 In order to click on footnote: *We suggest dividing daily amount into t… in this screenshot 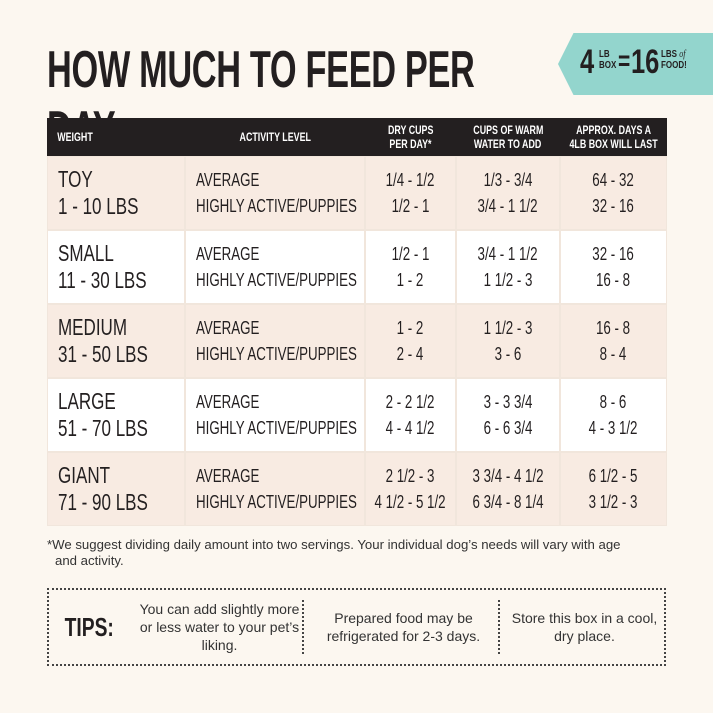, I will do `click(334, 552)`.